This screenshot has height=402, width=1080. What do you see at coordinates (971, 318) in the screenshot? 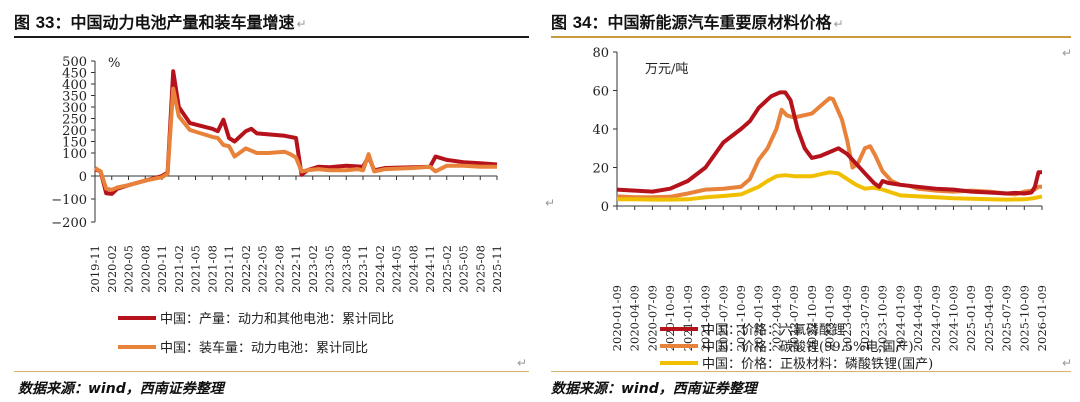
I see `x-tick-label: 2025-01-09` at bounding box center [971, 318].